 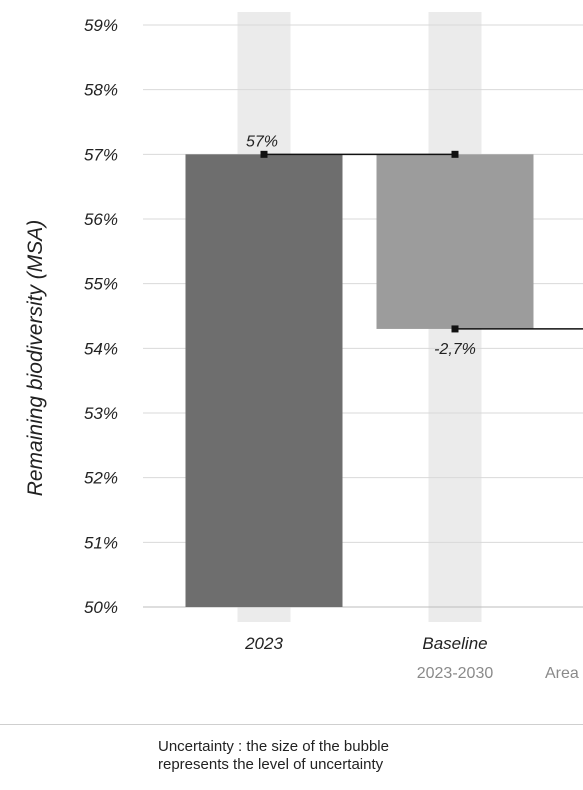 I want to click on y-tick-label: 55%, so click(x=101, y=284).